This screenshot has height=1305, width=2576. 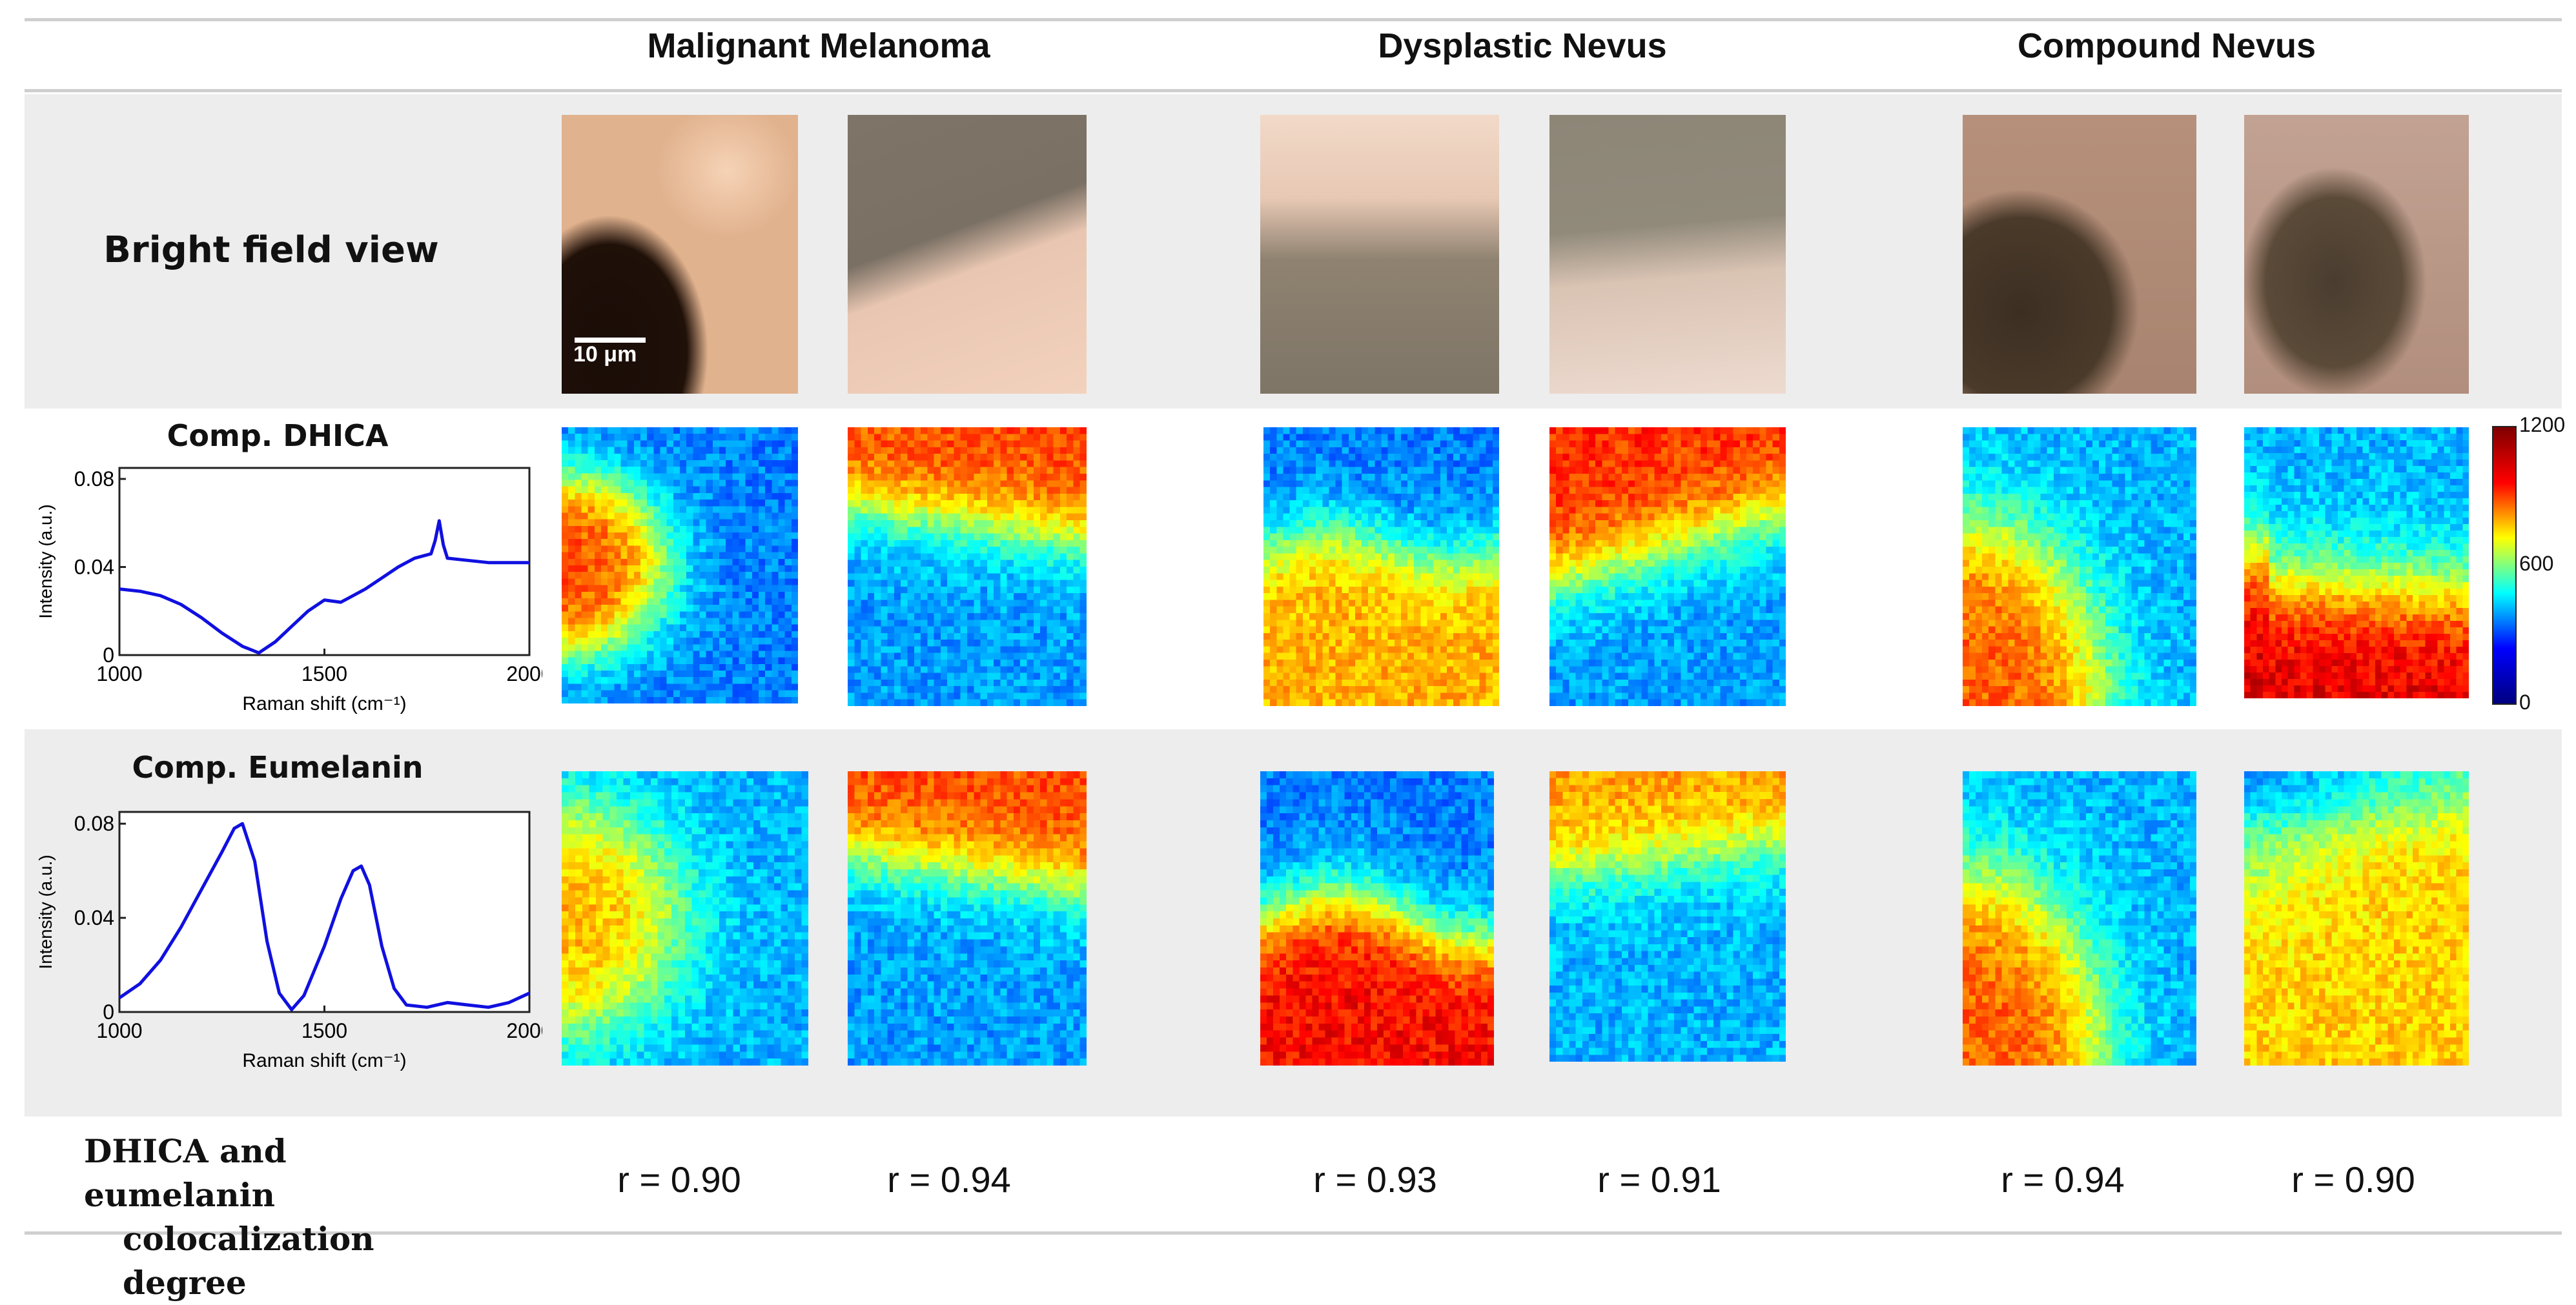 What do you see at coordinates (249, 1261) in the screenshot?
I see `colocalization-line-2: colocalization degree` at bounding box center [249, 1261].